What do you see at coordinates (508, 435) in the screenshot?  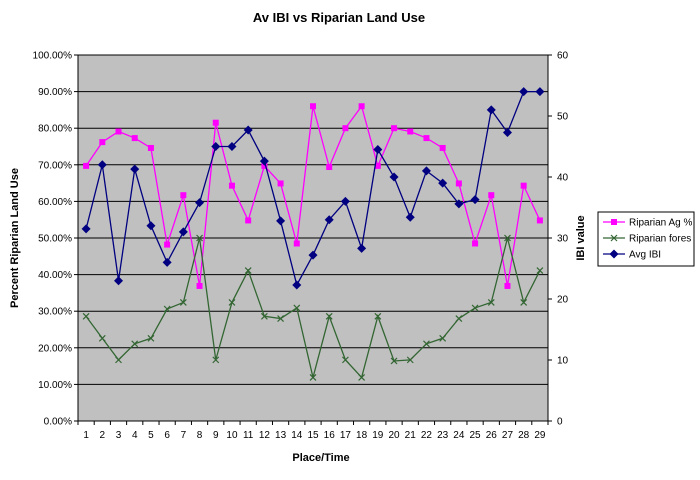 I see `x-tick-label: 27` at bounding box center [508, 435].